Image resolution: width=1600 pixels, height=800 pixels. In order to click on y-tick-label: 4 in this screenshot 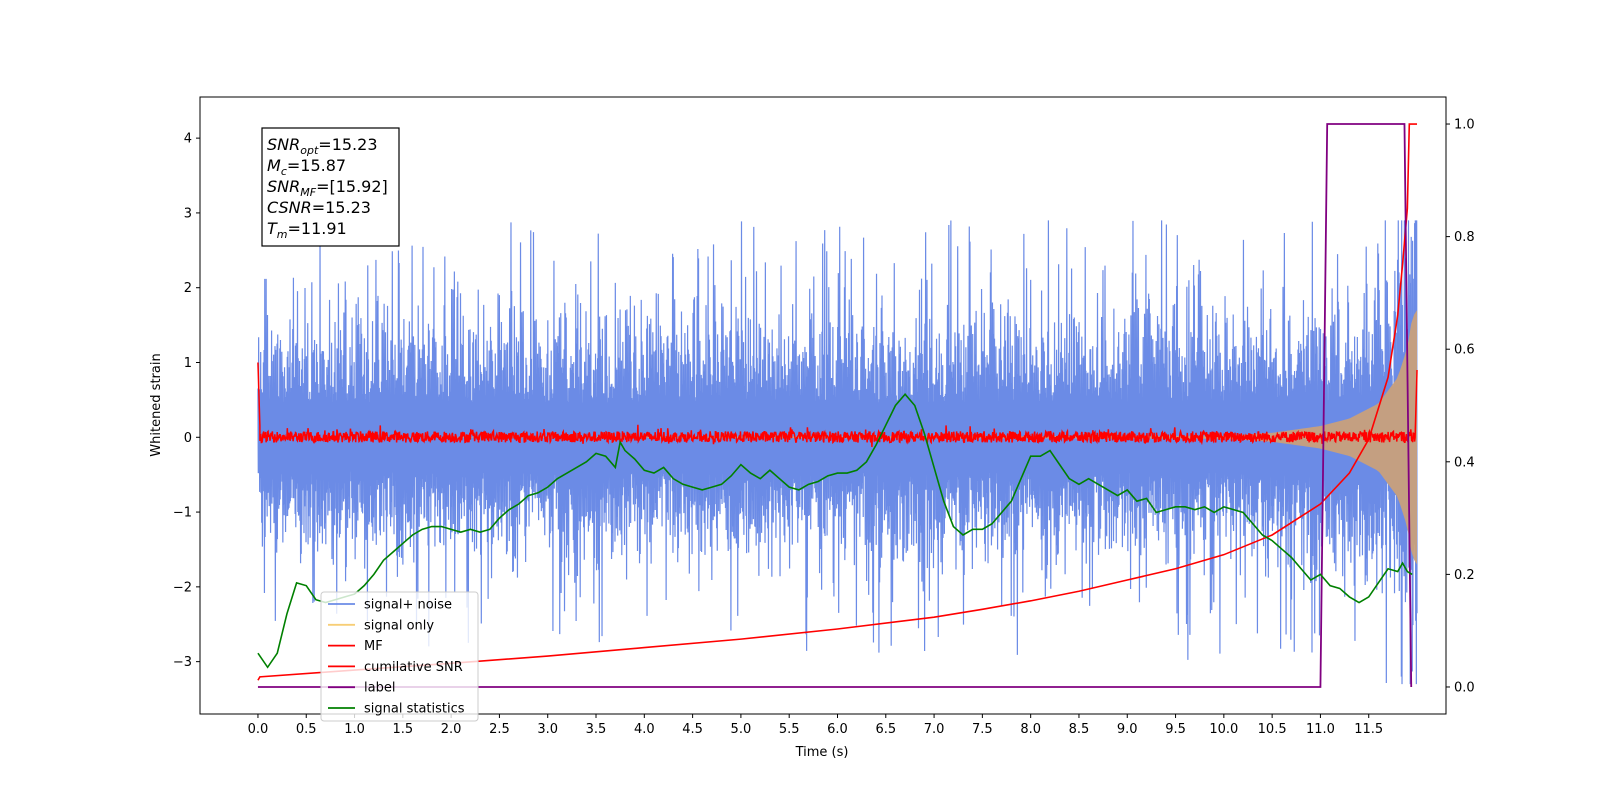, I will do `click(188, 139)`.